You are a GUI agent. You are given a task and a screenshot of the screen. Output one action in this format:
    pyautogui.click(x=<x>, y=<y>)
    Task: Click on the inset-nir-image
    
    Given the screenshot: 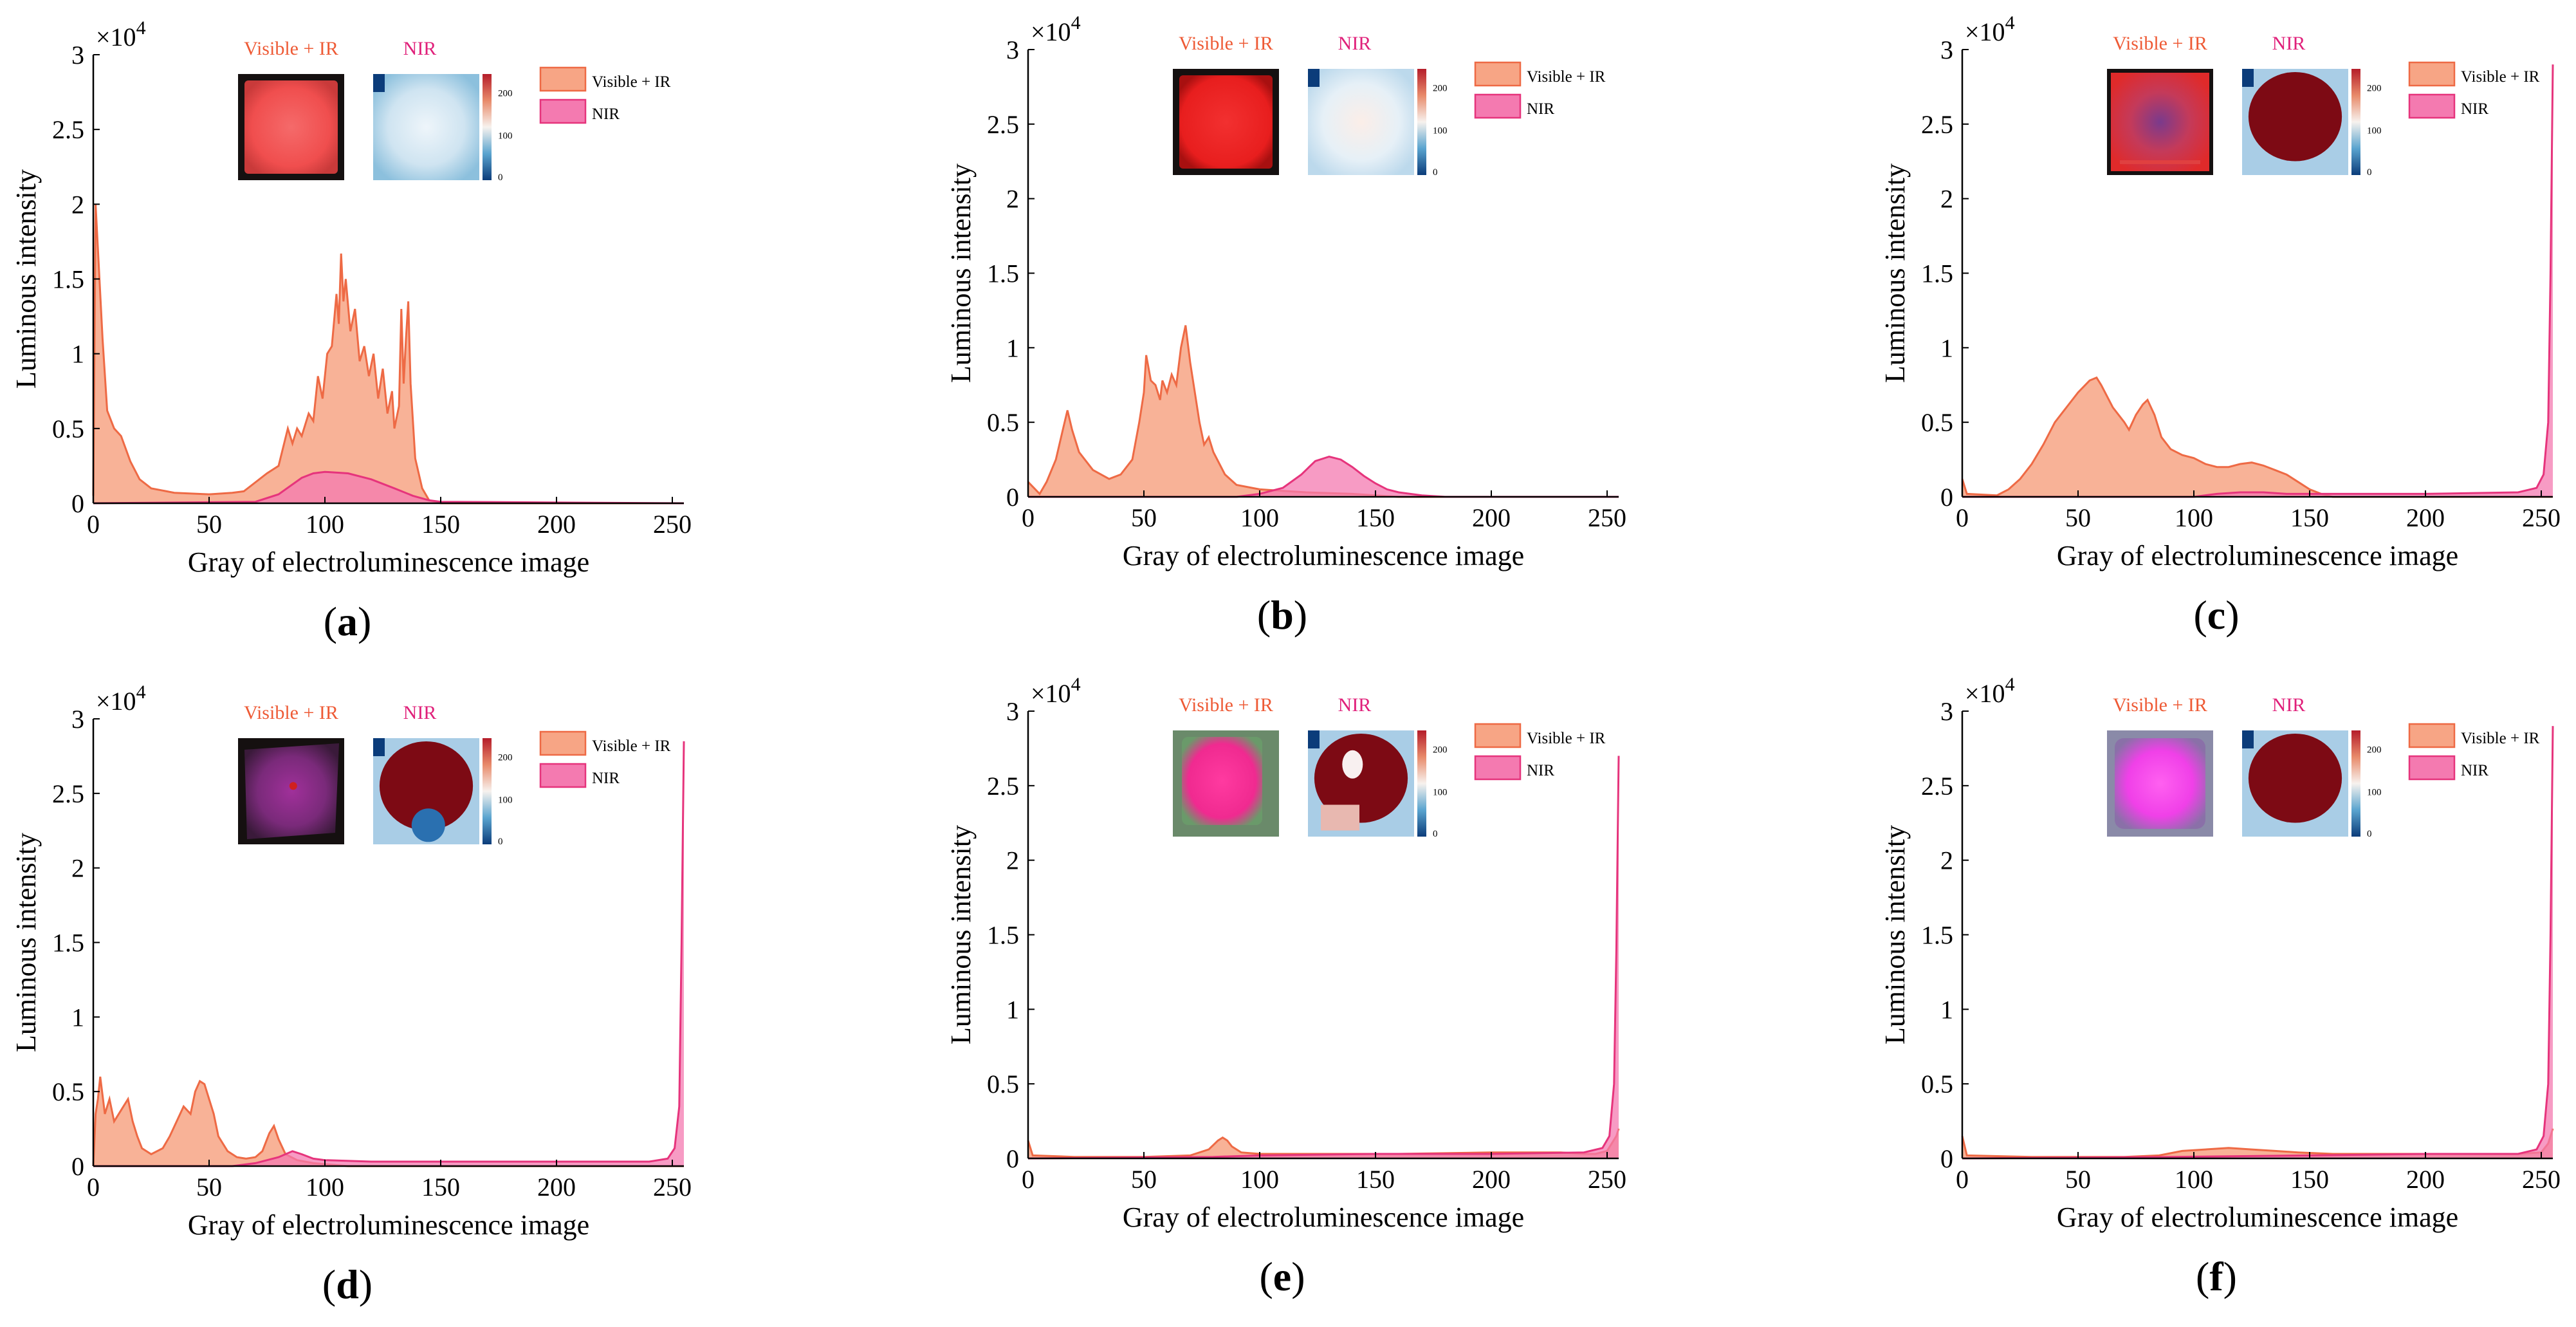 What is the action you would take?
    pyautogui.click(x=1361, y=122)
    